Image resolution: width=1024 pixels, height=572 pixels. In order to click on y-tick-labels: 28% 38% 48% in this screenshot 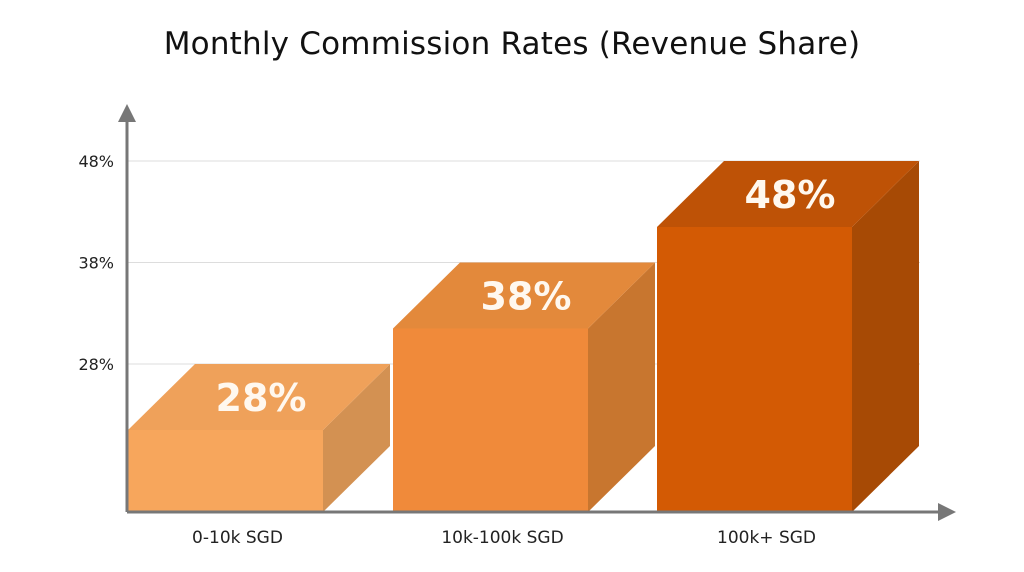, I will do `click(96, 263)`.